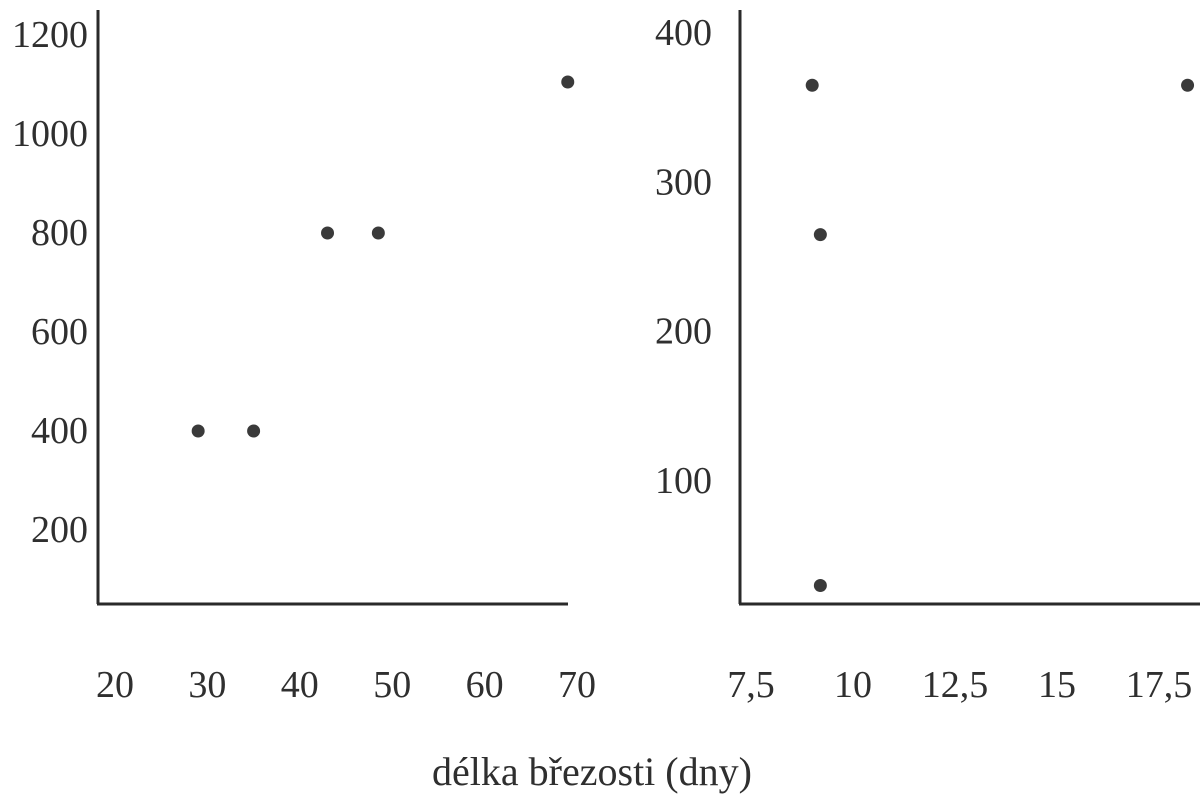 This screenshot has height=803, width=1200. What do you see at coordinates (1057, 685) in the screenshot?
I see `right-x-tick-label: 15` at bounding box center [1057, 685].